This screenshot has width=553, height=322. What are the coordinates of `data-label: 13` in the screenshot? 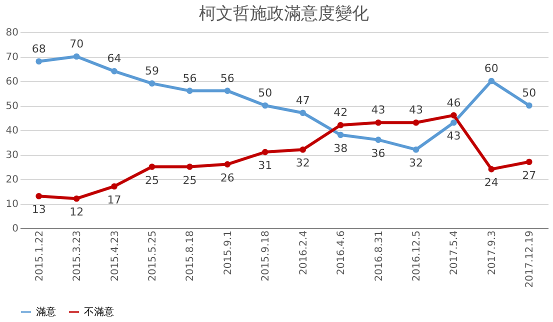 It's located at (39, 209).